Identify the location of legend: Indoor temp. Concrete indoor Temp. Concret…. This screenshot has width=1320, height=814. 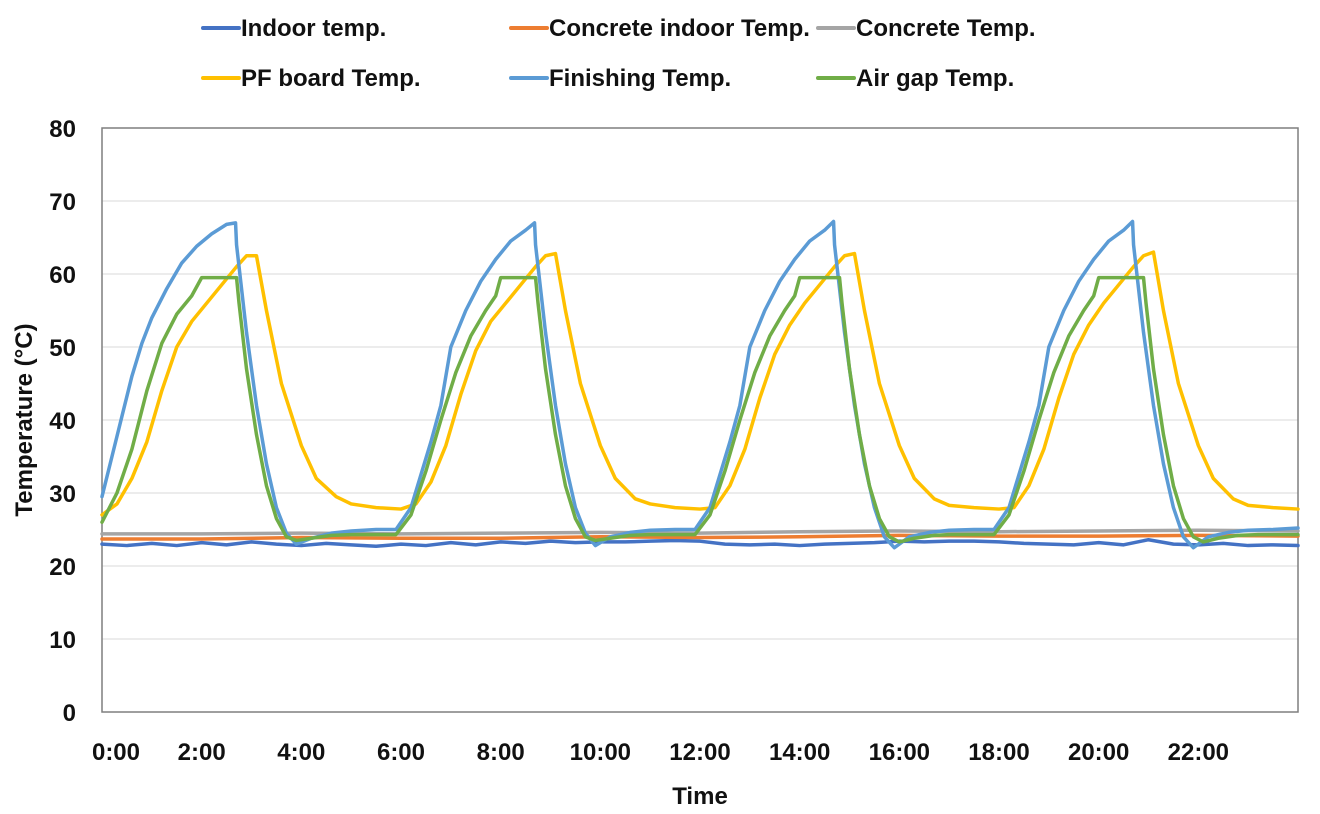
(618, 53).